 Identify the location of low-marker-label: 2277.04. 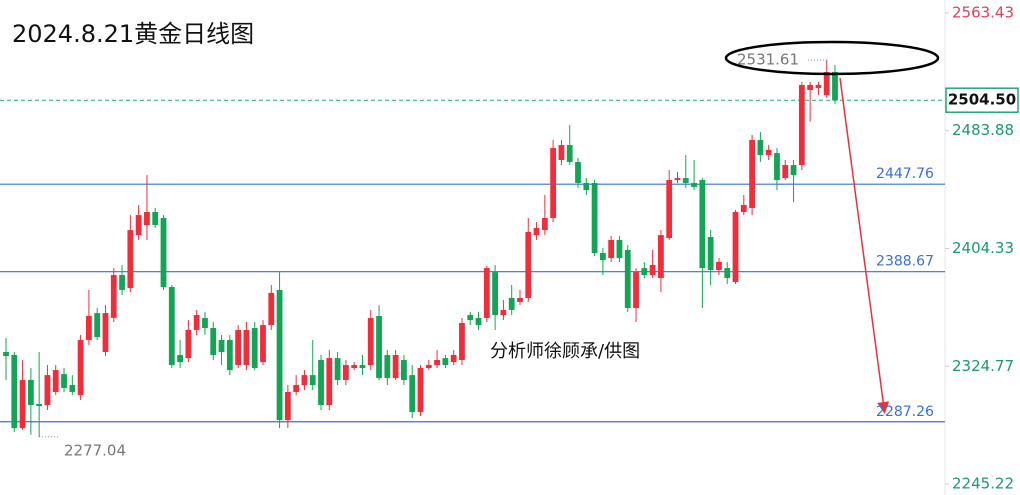
(95, 450).